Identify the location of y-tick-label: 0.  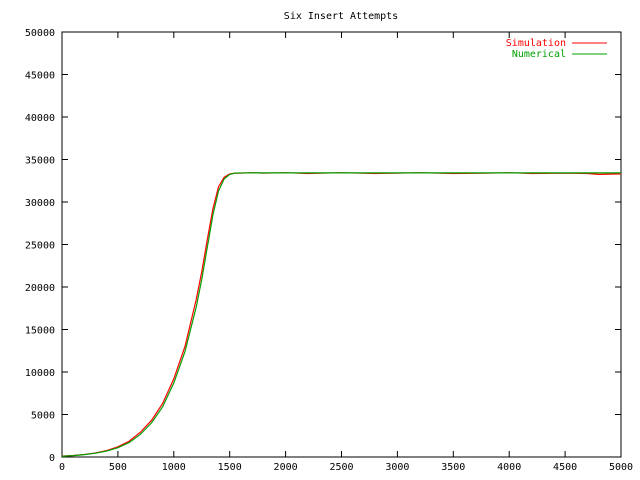
(52, 458).